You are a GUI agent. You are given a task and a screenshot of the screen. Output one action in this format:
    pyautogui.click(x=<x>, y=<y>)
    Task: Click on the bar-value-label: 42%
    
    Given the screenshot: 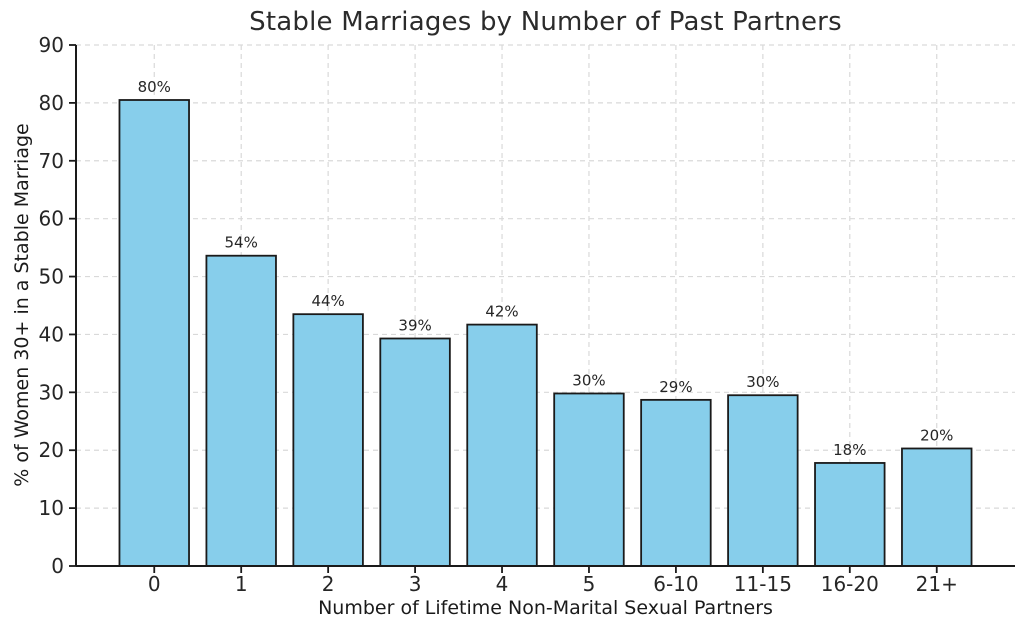 What is the action you would take?
    pyautogui.click(x=501, y=312)
    